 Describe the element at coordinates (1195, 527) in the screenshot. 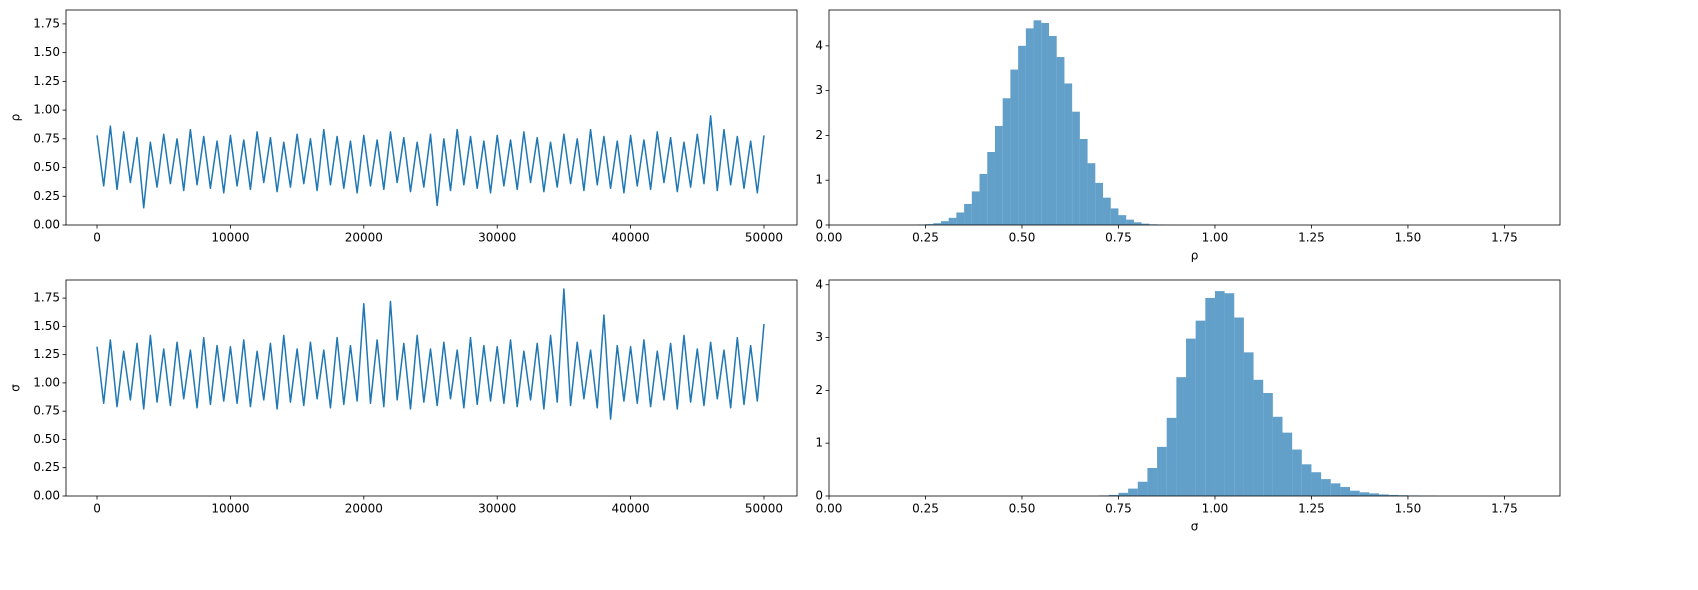

I see `x-axis-label: σ` at that location.